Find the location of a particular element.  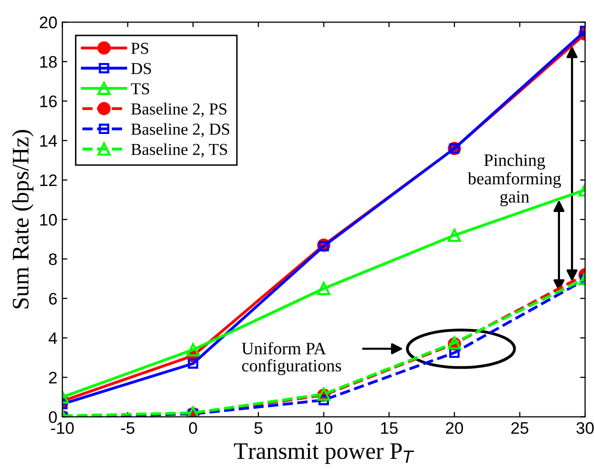

annotation: Pinching beamforming gain is located at coordinates (514, 180).